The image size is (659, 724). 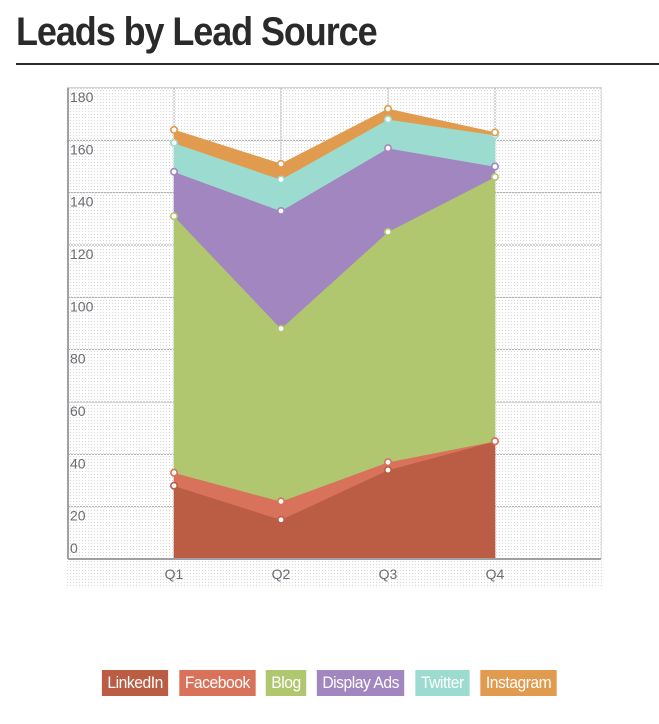 I want to click on title-divider, so click(x=337, y=64).